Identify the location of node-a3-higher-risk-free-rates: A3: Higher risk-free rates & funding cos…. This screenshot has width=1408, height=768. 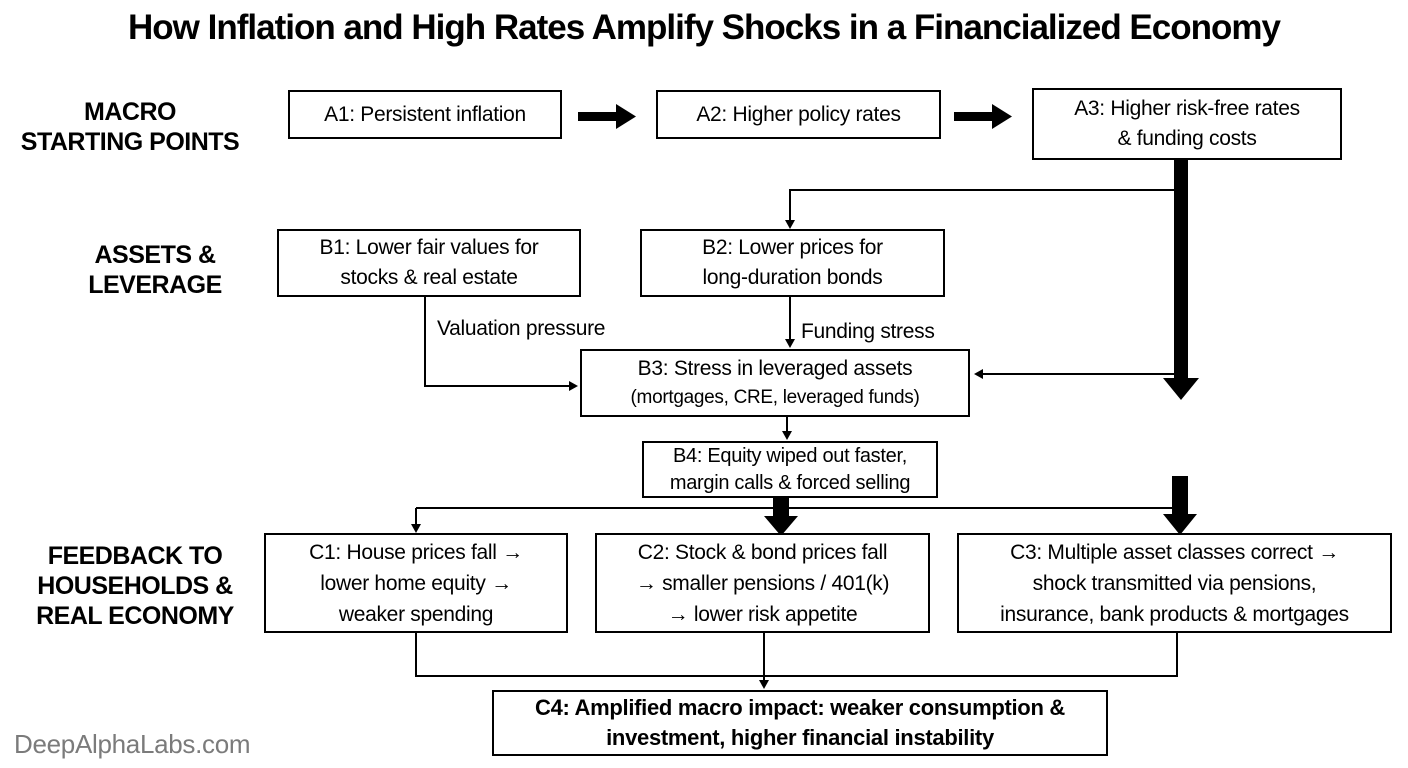
(1187, 124).